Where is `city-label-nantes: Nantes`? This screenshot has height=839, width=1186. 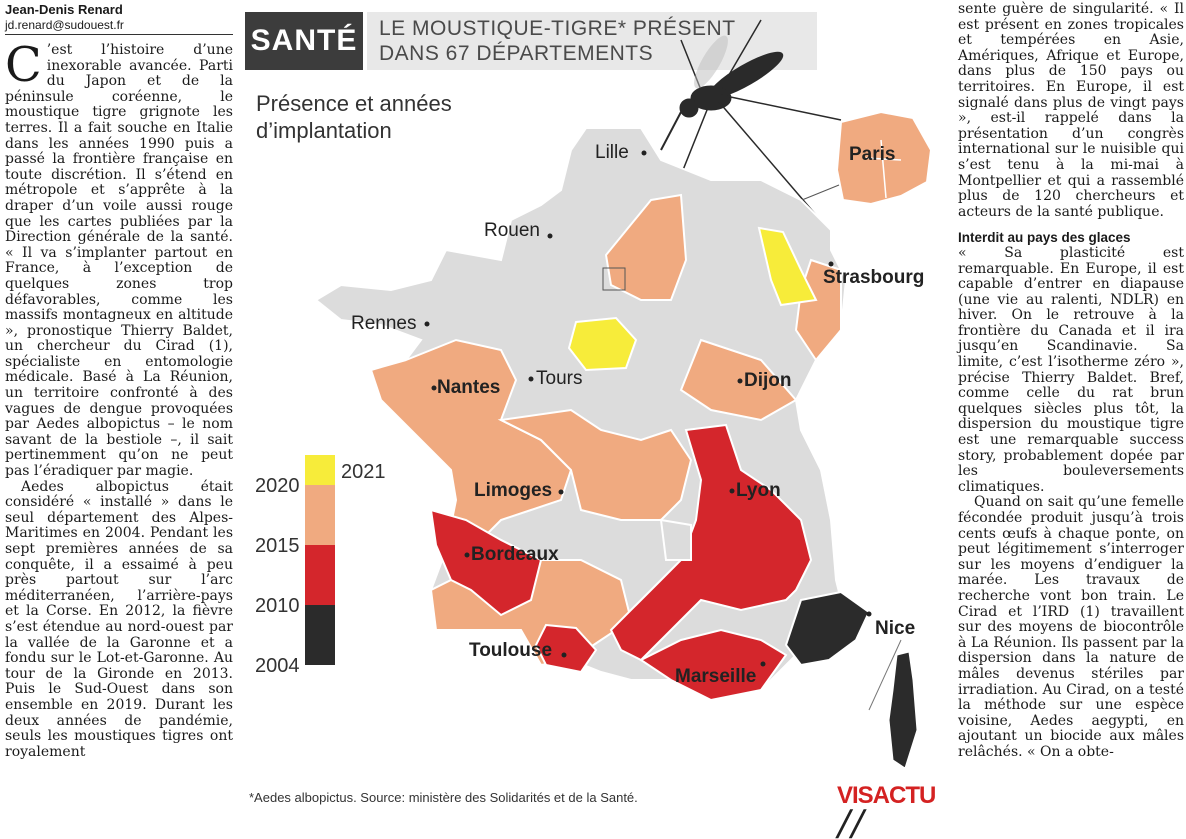
city-label-nantes: Nantes is located at coordinates (468, 387).